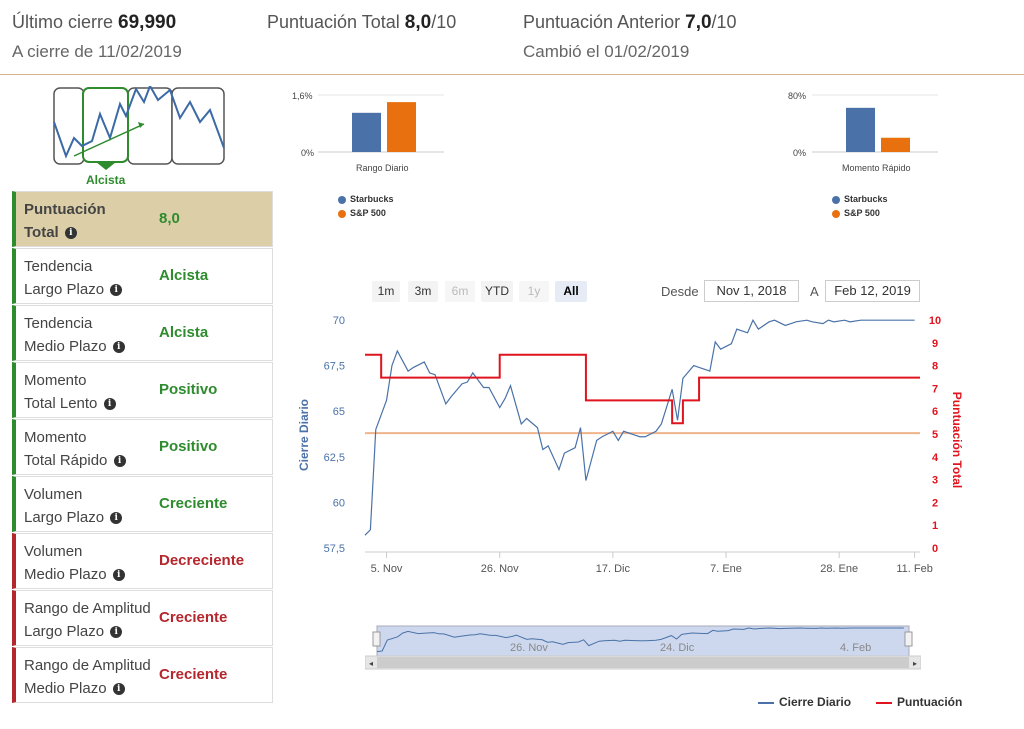 The width and height of the screenshot is (1024, 729). Describe the element at coordinates (65, 221) in the screenshot. I see `score-row-label: Puntuación Total i` at that location.